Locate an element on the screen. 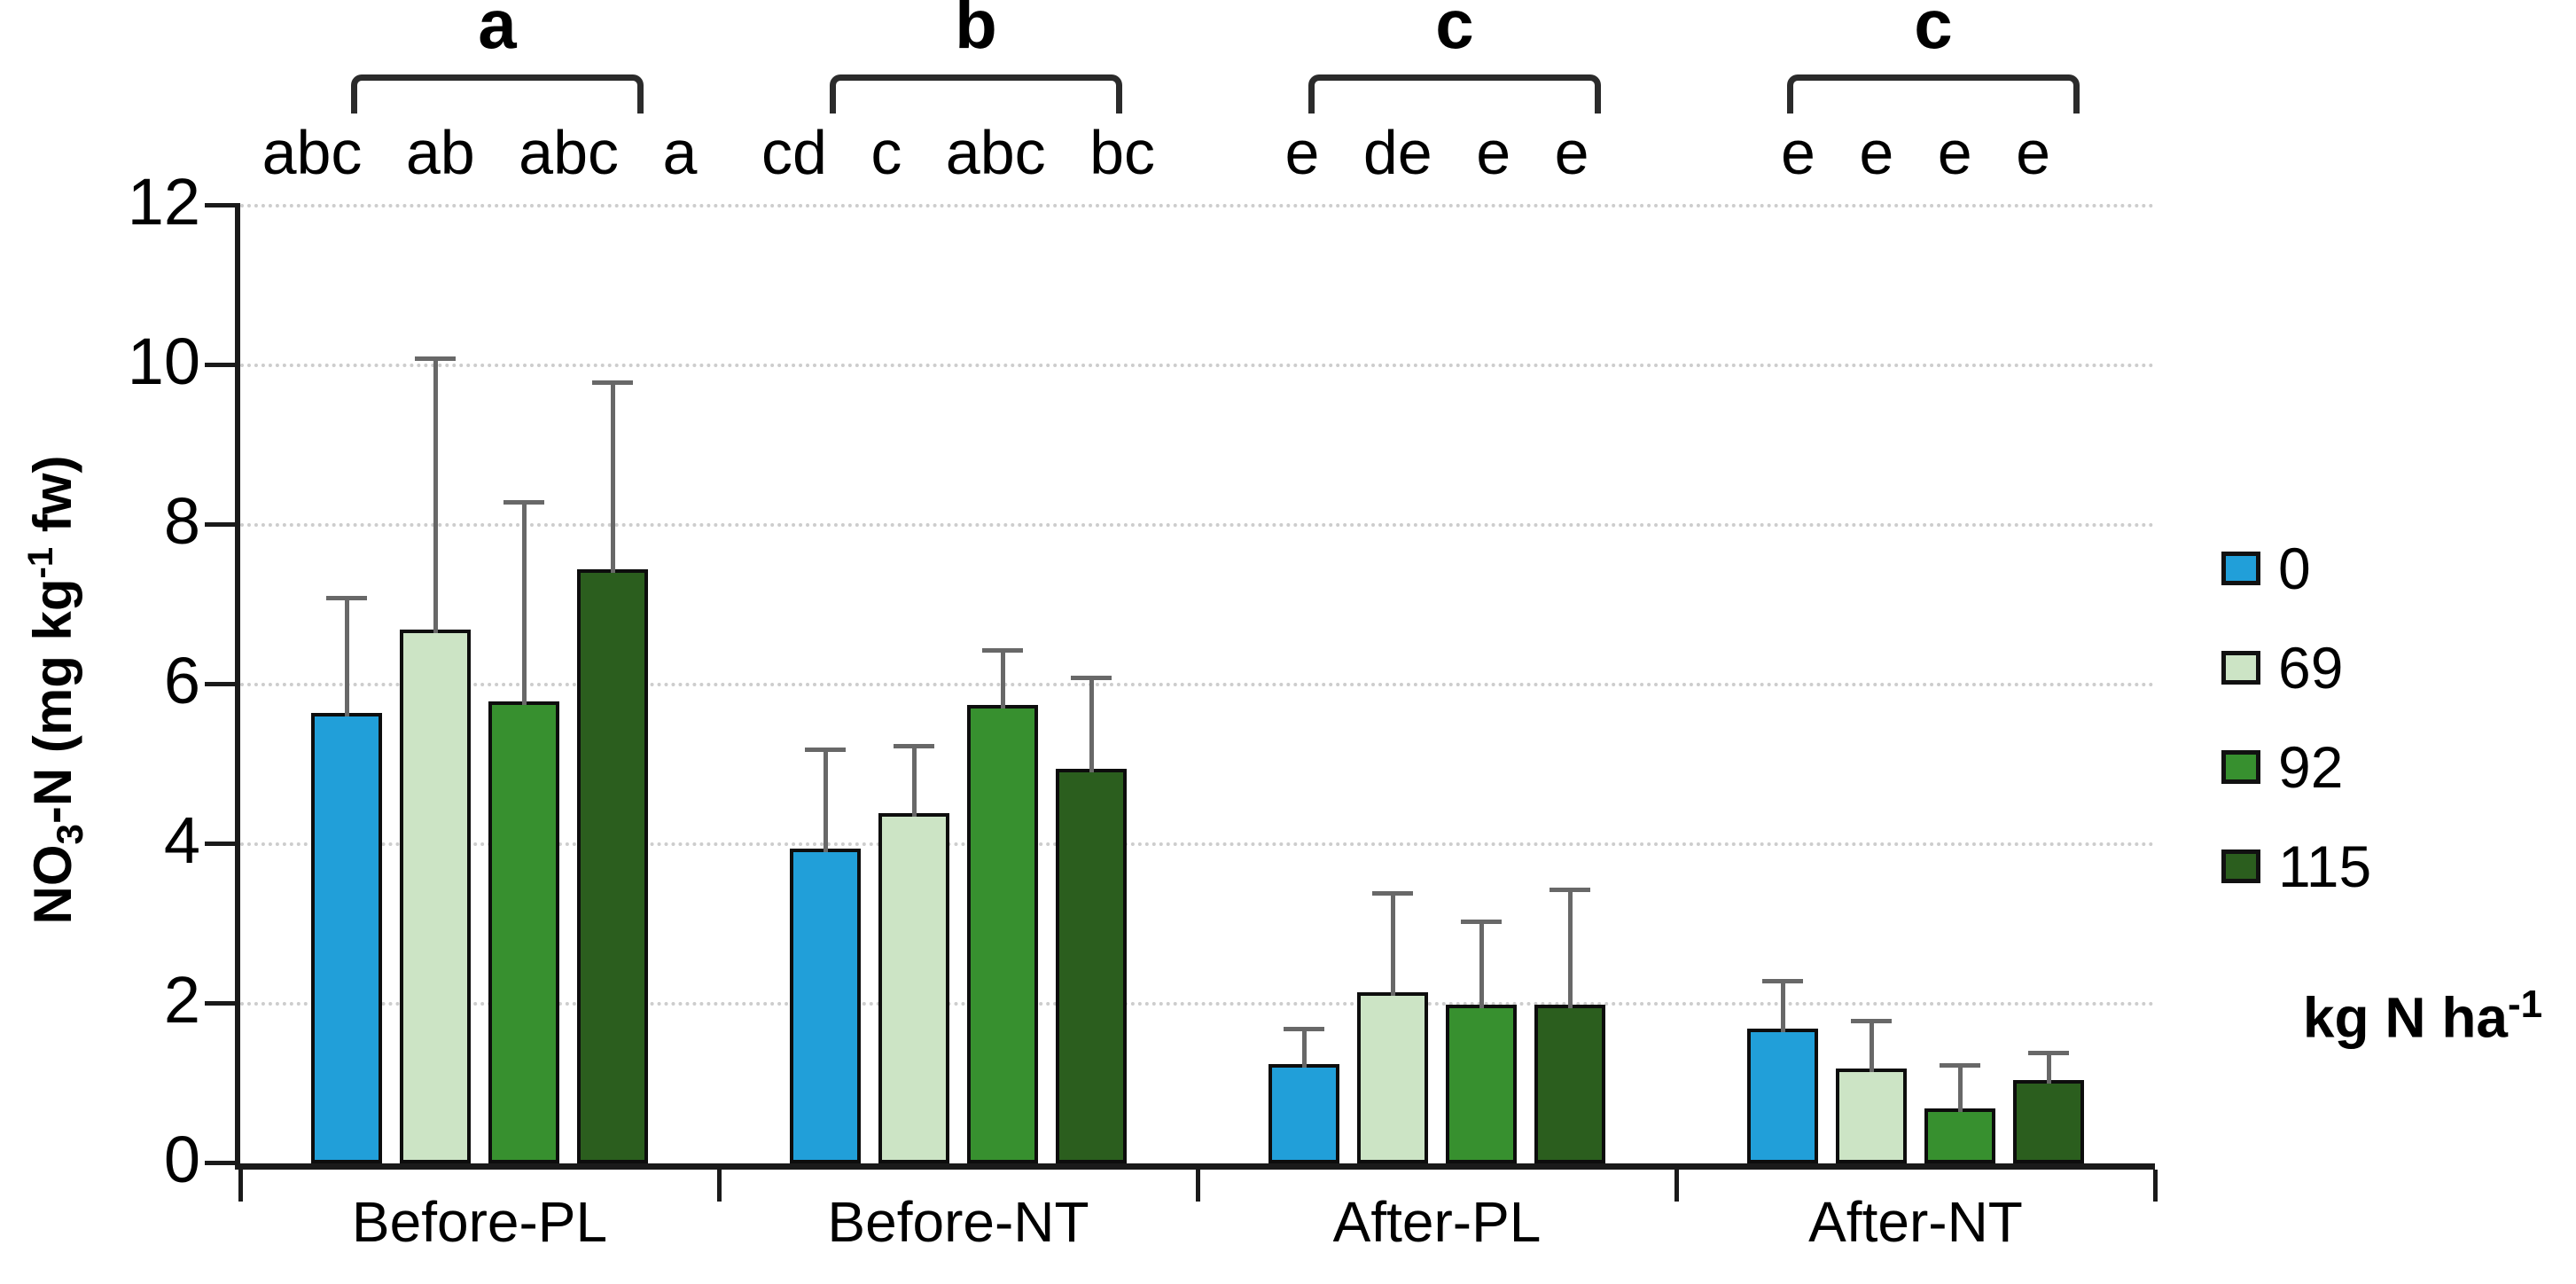 This screenshot has height=1284, width=2576. legend-label: 115 is located at coordinates (2325, 866).